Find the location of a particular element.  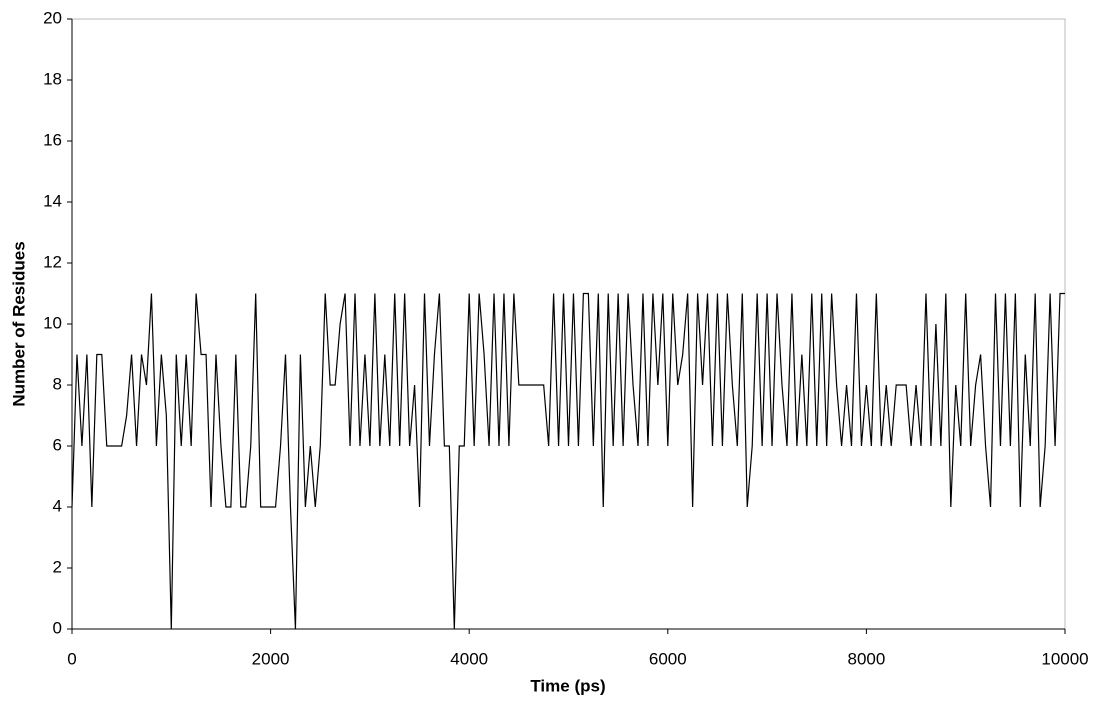

x-axis-label: Time (ps) is located at coordinates (567, 685).